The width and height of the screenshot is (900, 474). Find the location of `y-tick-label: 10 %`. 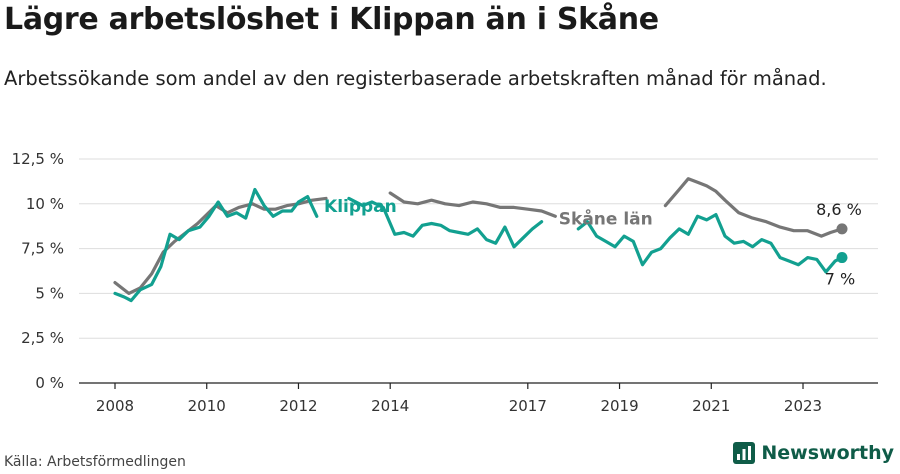

y-tick-label: 10 % is located at coordinates (45, 204).